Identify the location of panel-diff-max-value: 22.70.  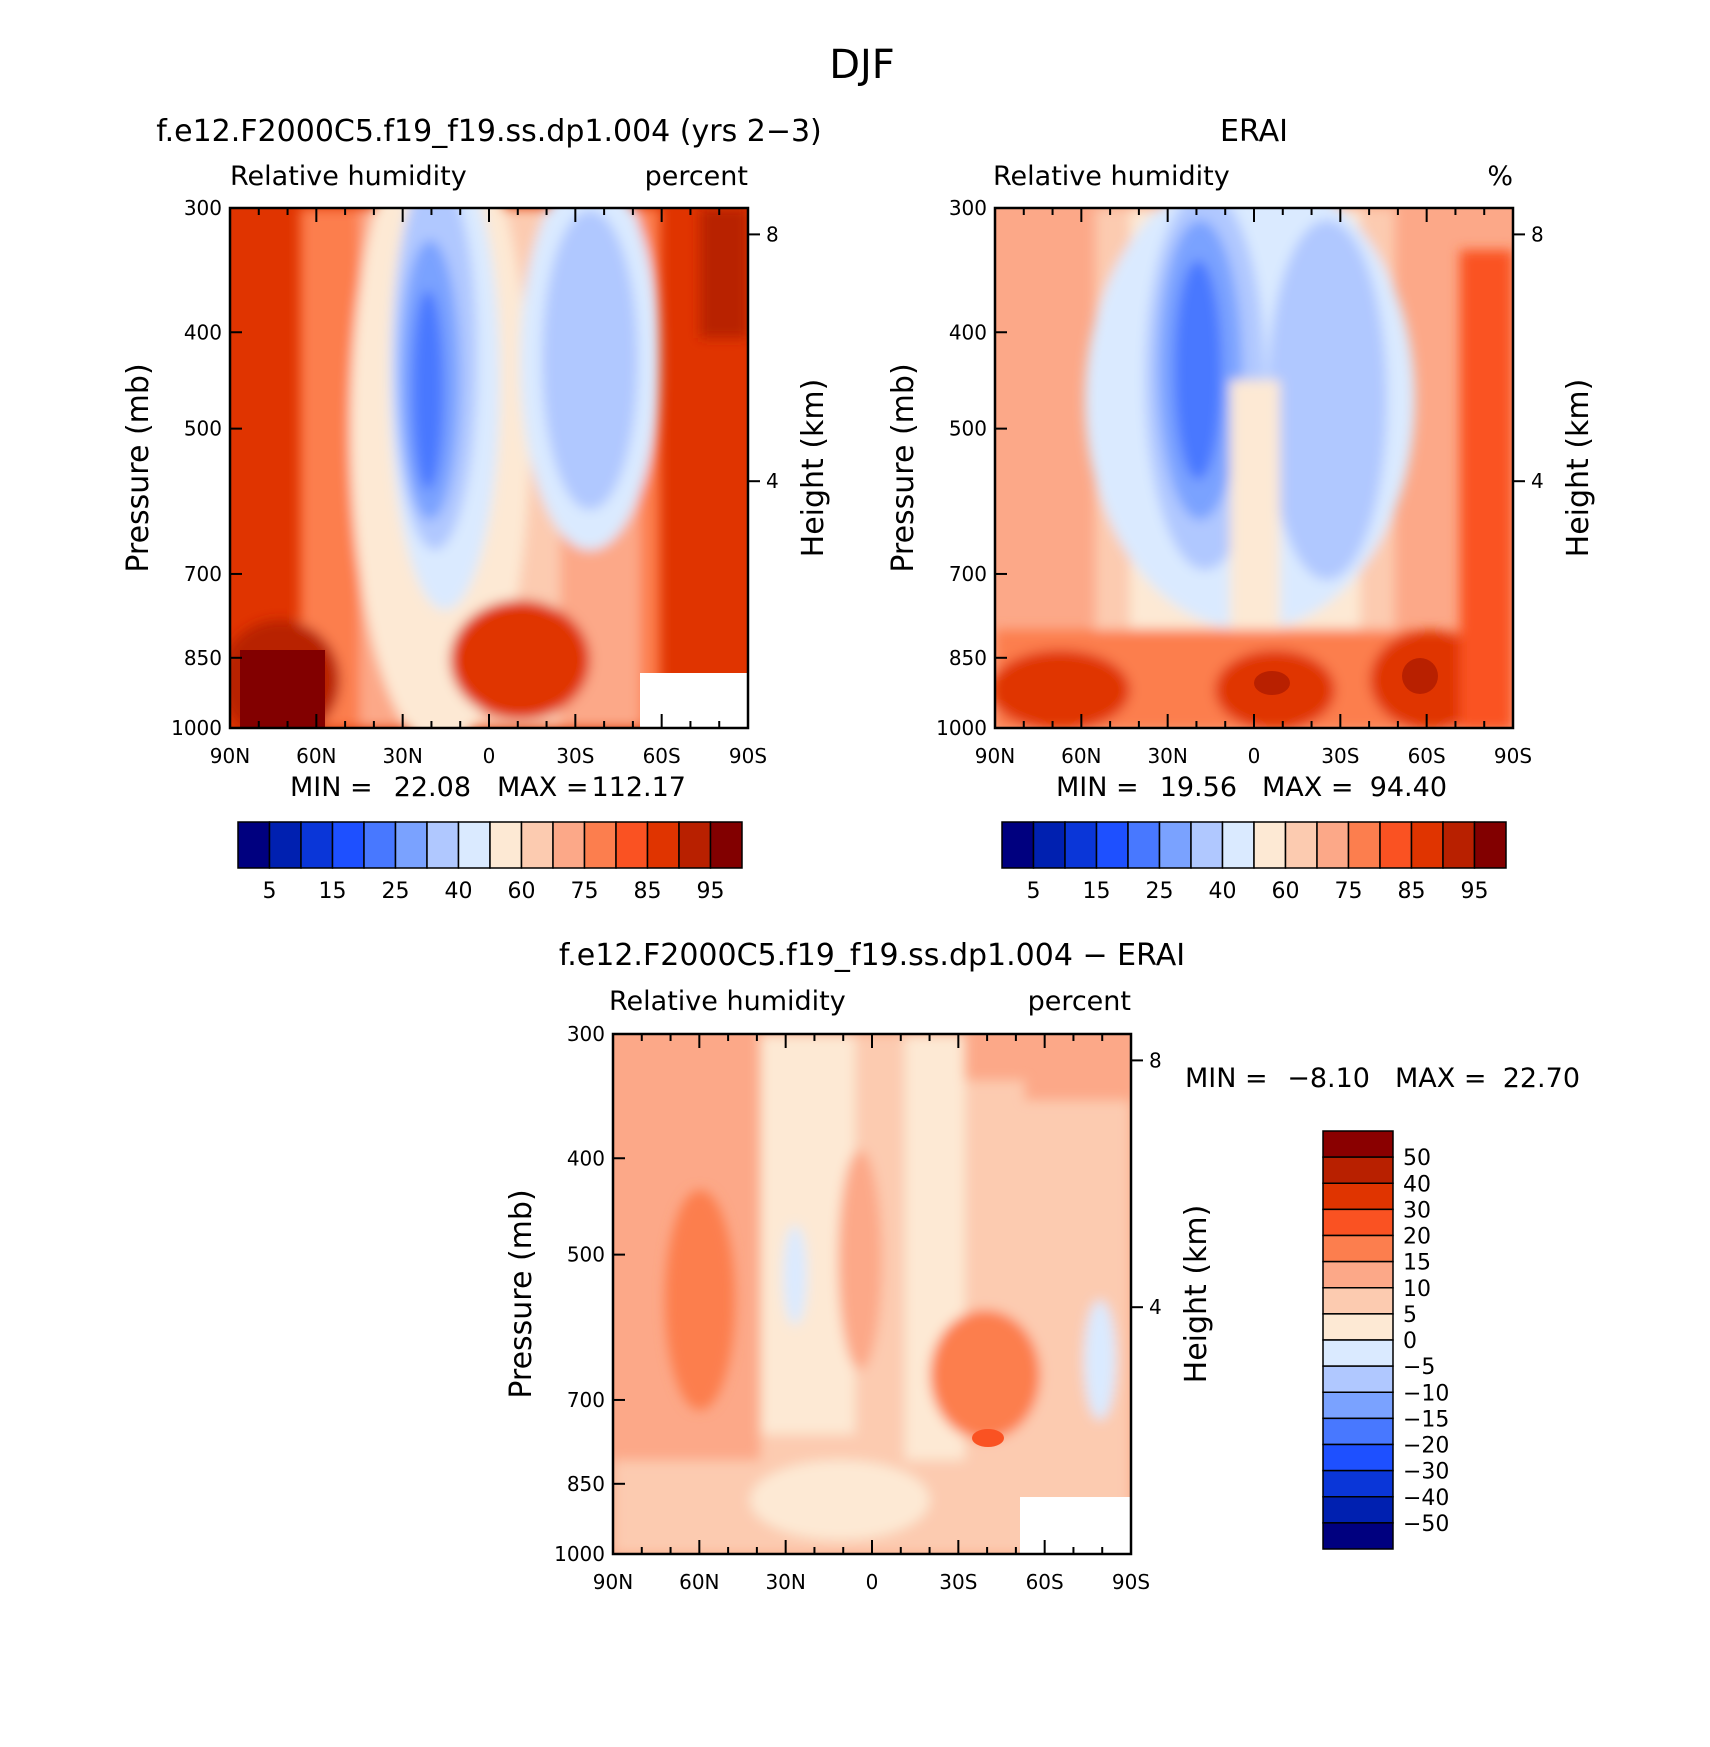
(1541, 1078).